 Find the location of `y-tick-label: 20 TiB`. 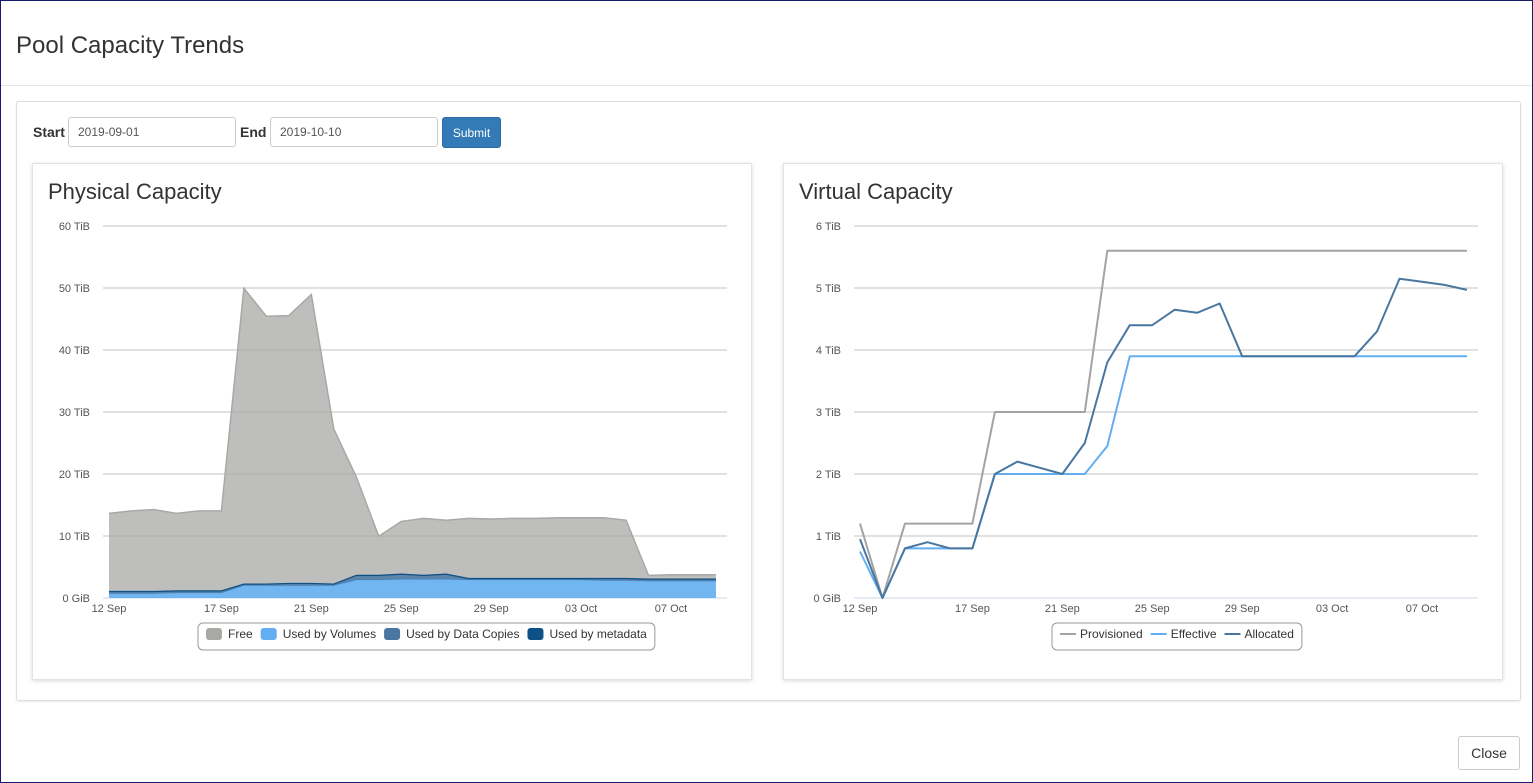

y-tick-label: 20 TiB is located at coordinates (74, 475).